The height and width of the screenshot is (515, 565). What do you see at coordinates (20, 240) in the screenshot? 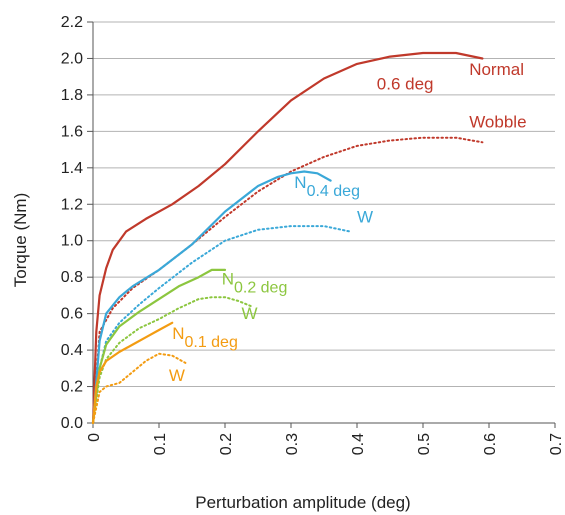
I see `y-axis-title: Torque (Nm)` at bounding box center [20, 240].